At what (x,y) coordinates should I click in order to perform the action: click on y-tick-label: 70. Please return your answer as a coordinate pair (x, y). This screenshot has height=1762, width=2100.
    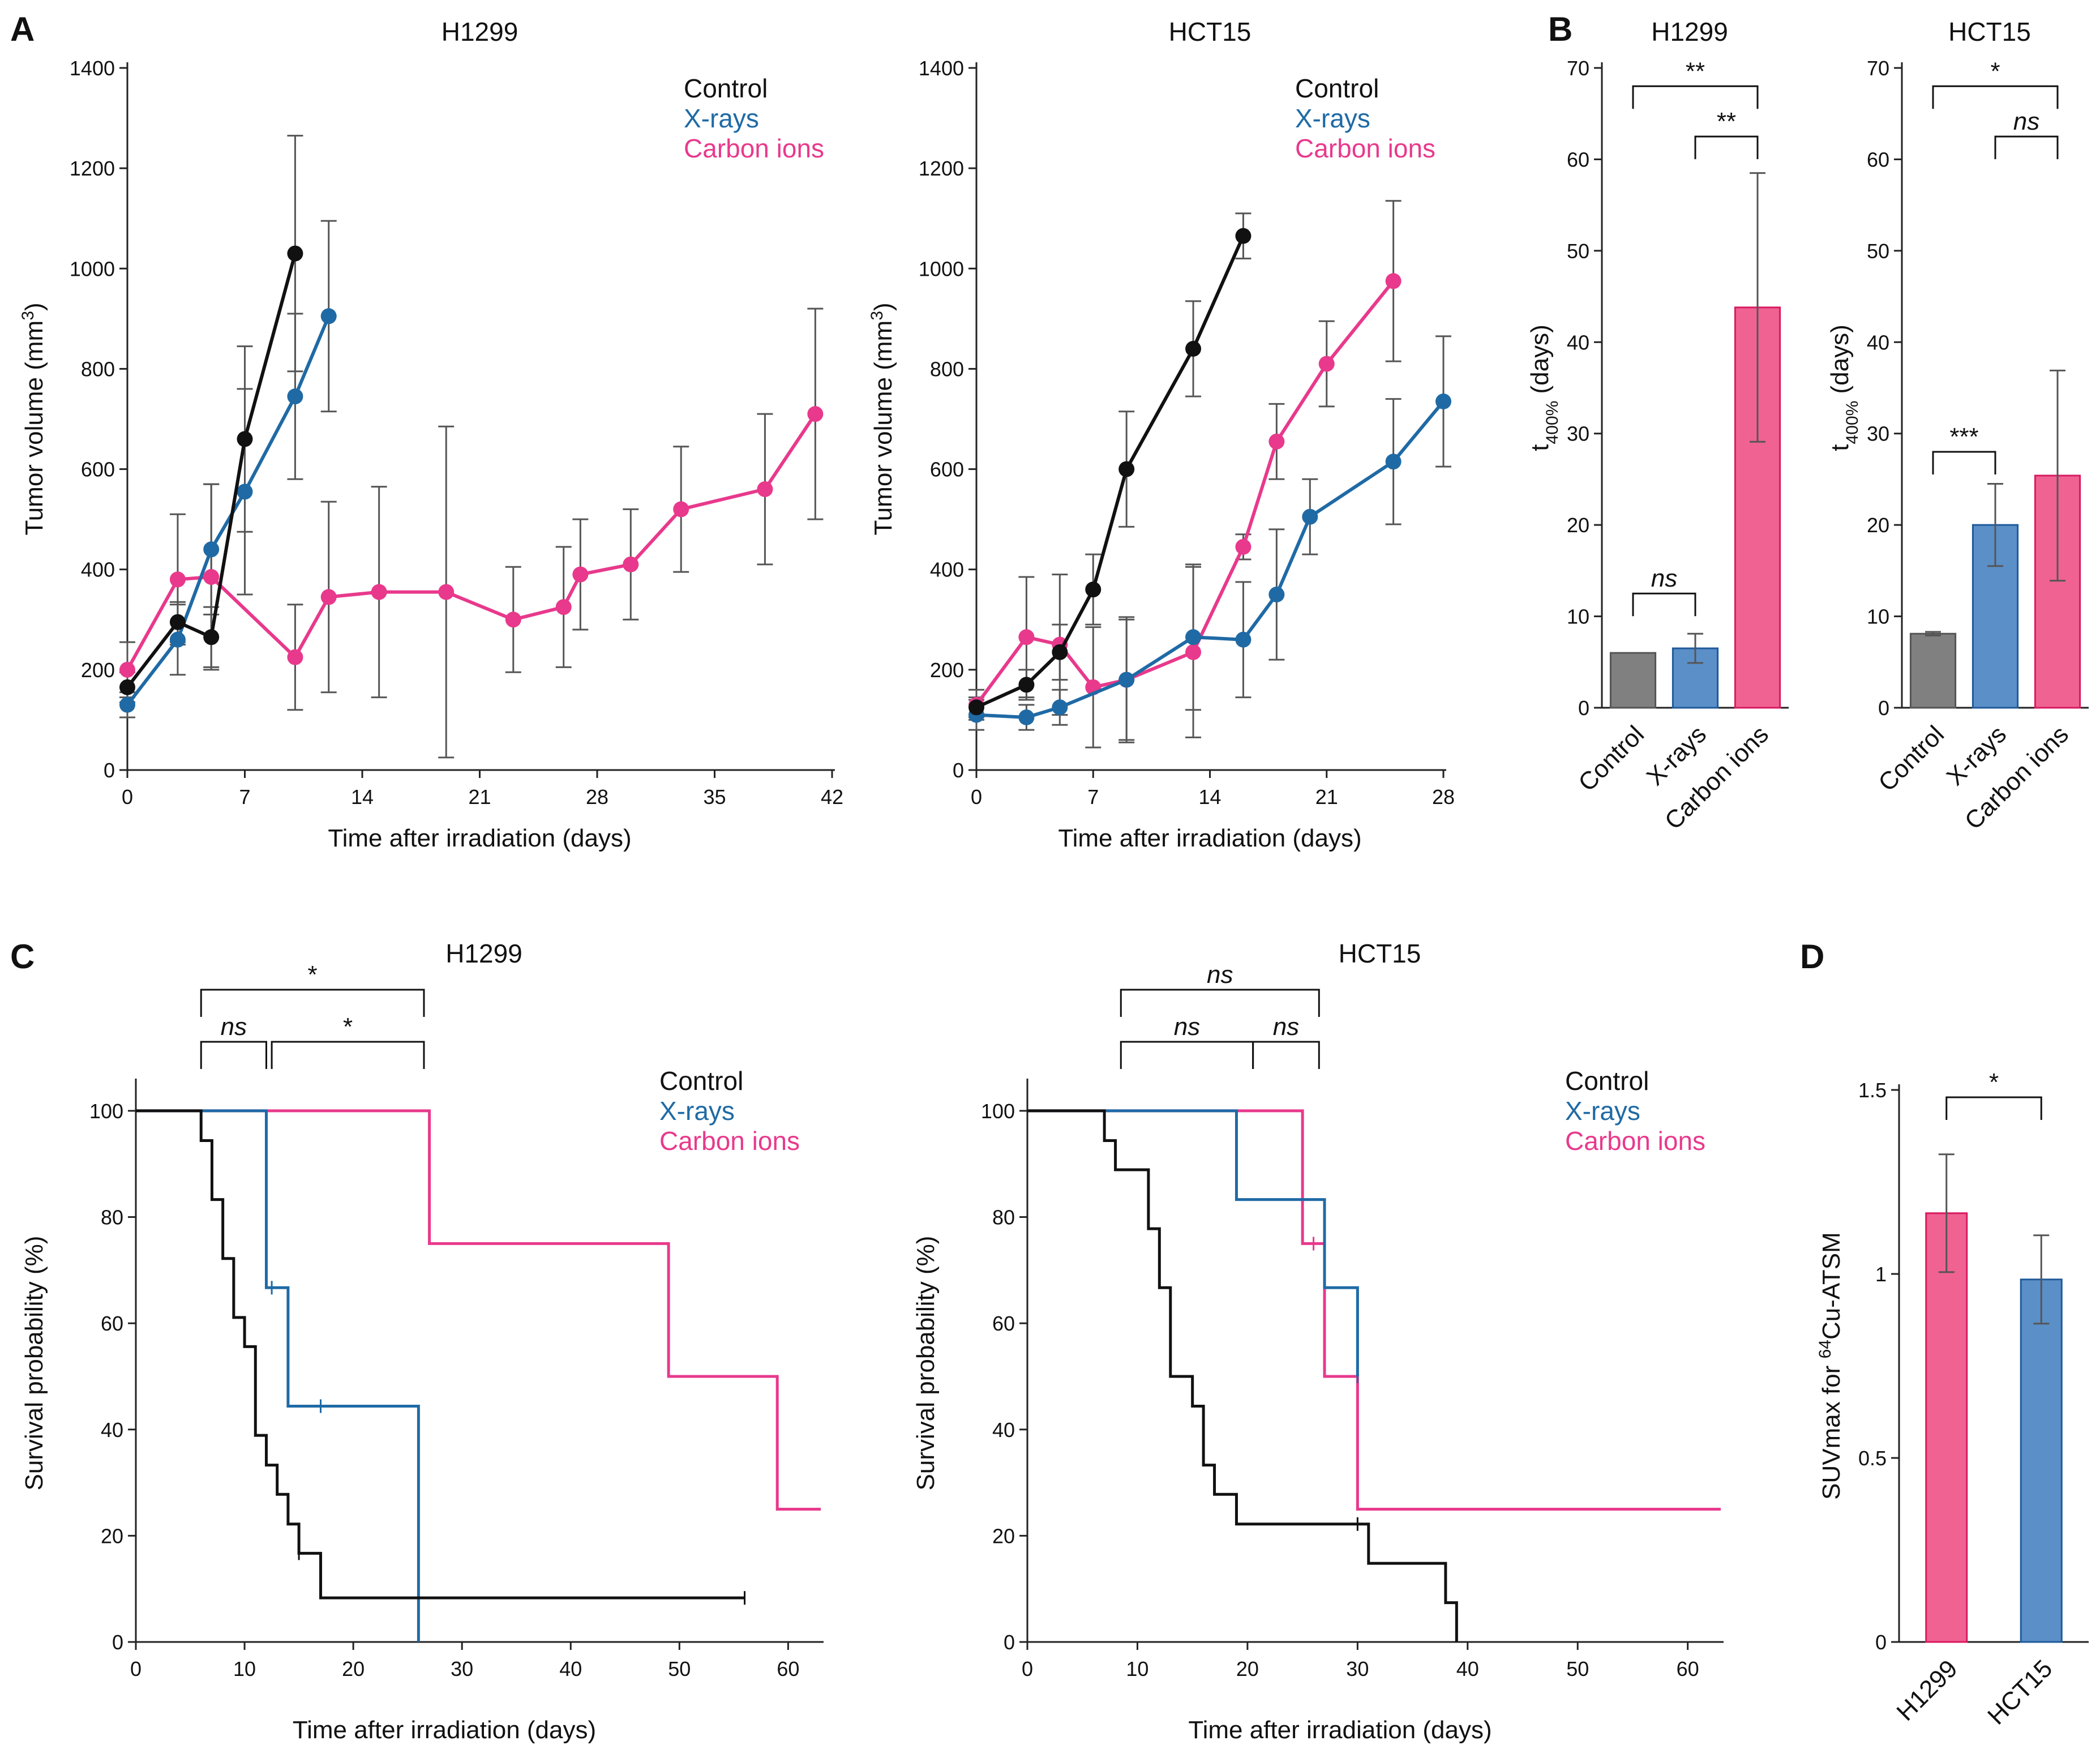
    Looking at the image, I should click on (1878, 68).